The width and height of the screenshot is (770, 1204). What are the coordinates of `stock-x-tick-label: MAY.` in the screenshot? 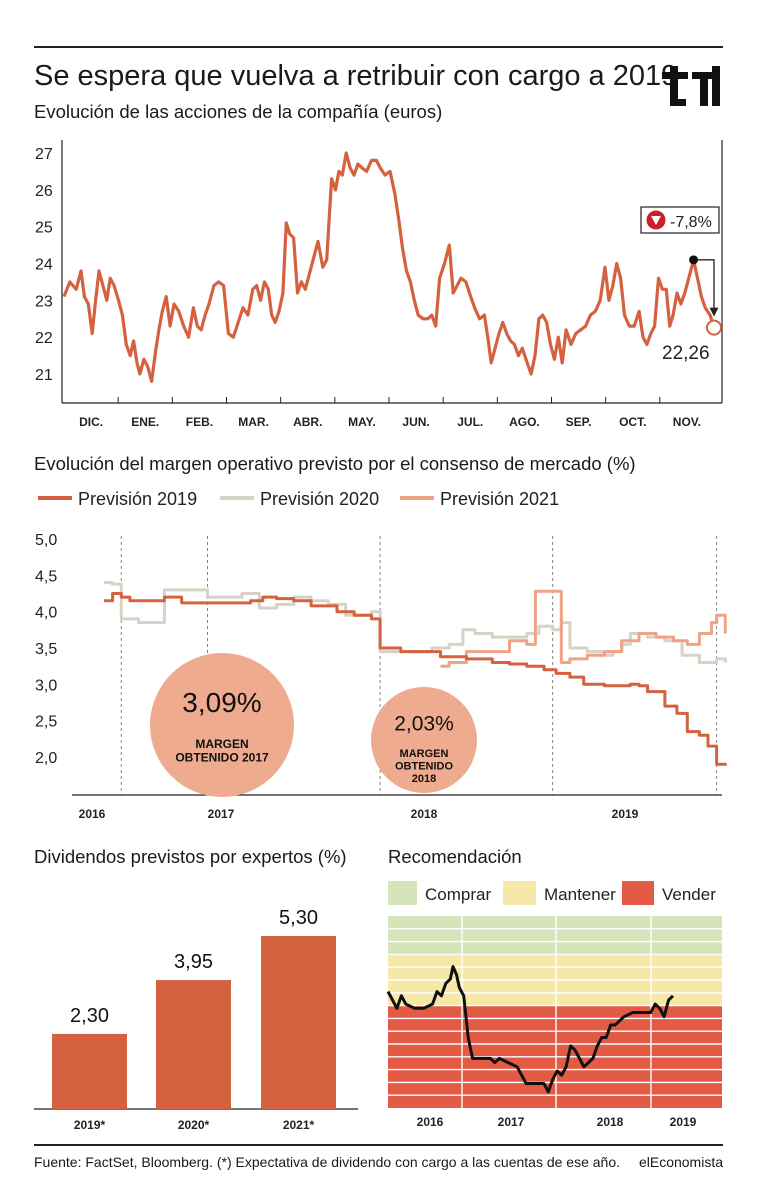 It's located at (362, 422).